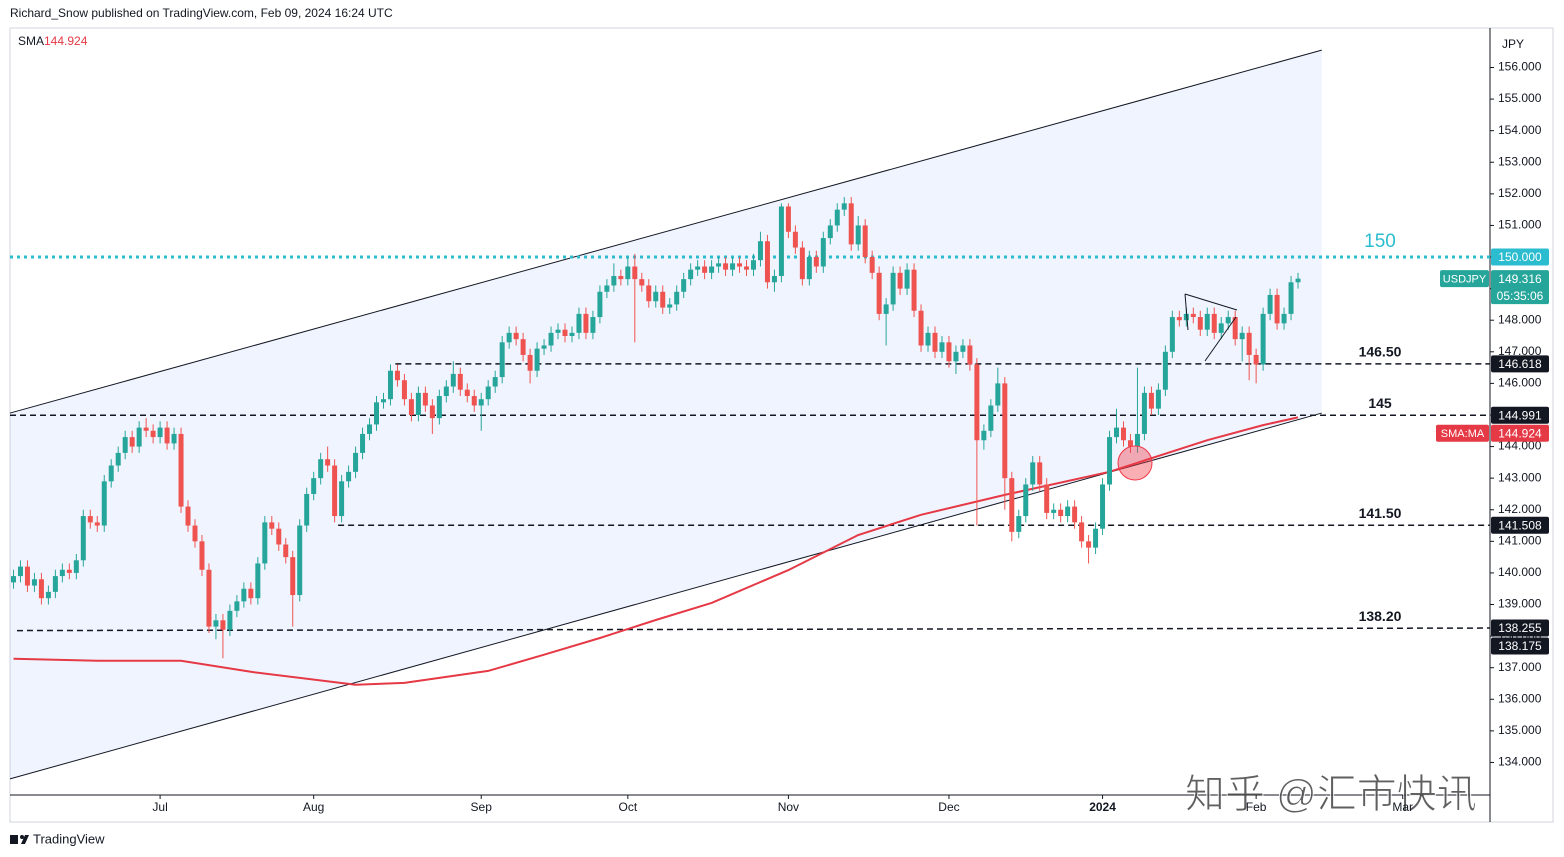 The height and width of the screenshot is (857, 1564). I want to click on y-tick-label: 151.000, so click(1520, 225).